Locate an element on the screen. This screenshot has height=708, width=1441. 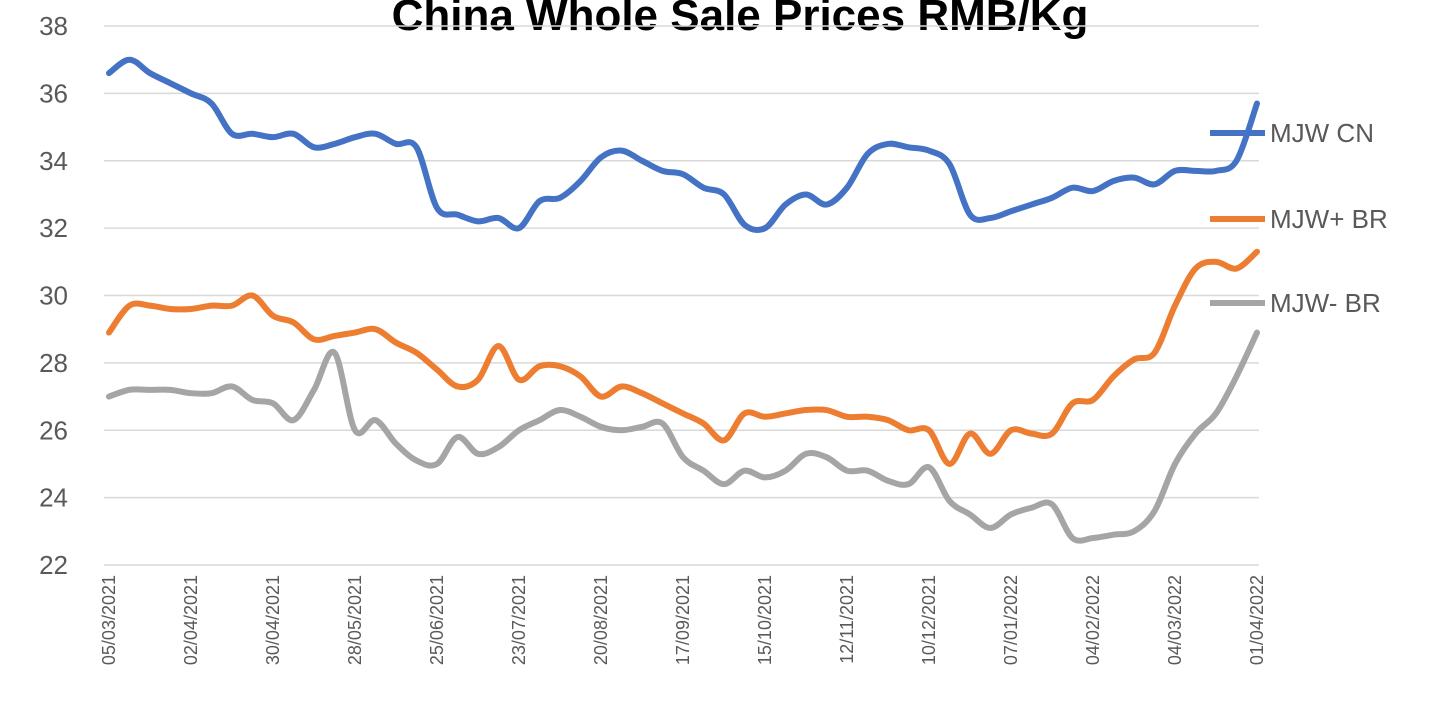
x-tick-label: 15/10/2021 is located at coordinates (765, 620).